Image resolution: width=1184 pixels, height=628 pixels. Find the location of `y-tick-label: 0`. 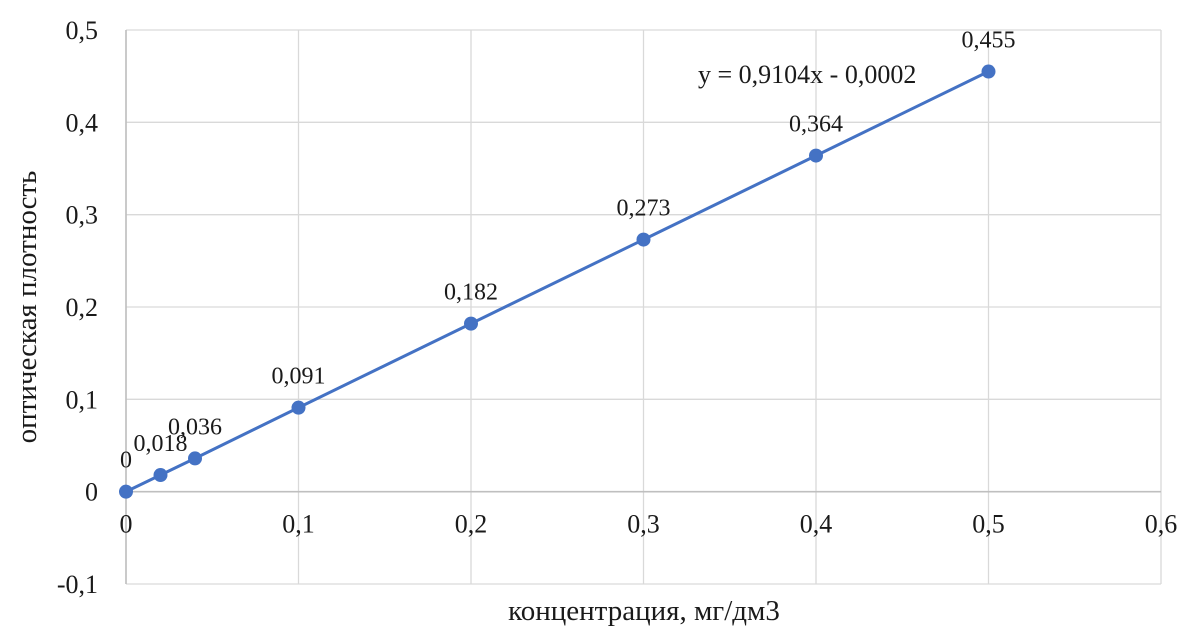

y-tick-label: 0 is located at coordinates (91, 492).